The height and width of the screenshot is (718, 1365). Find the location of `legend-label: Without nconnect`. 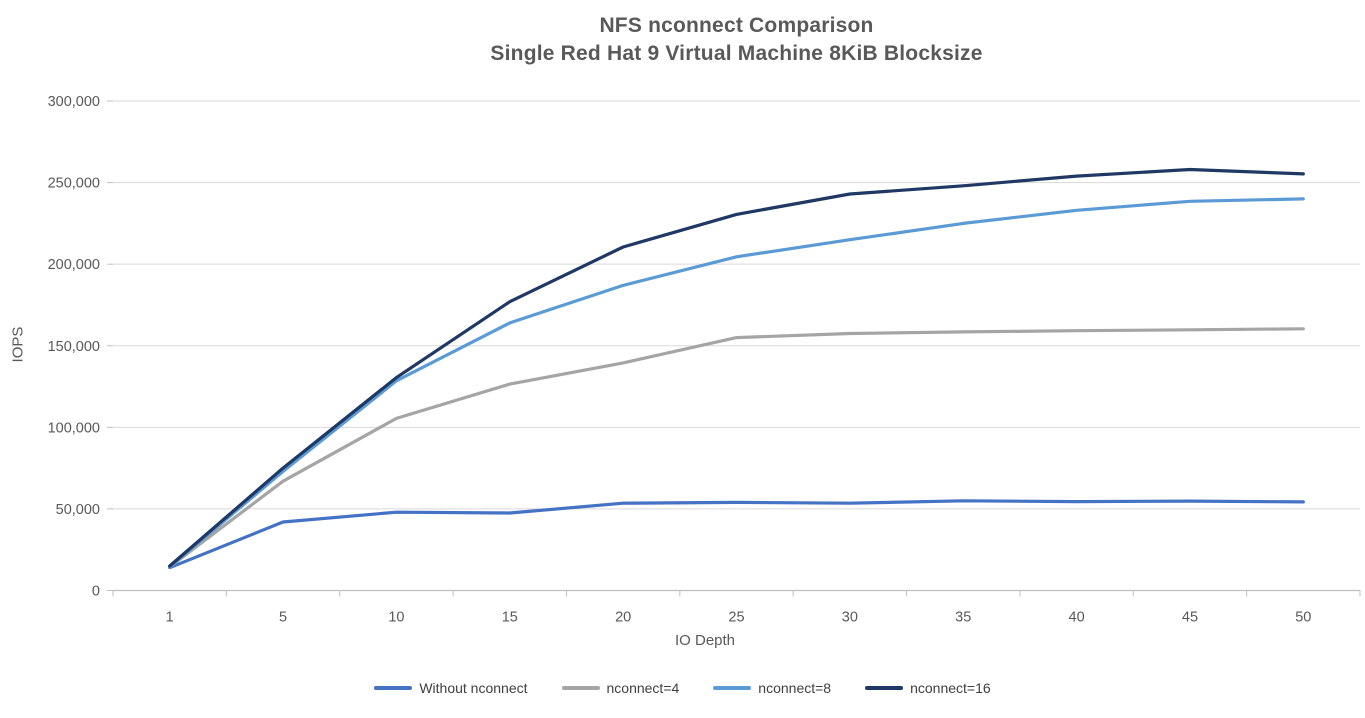

legend-label: Without nconnect is located at coordinates (473, 688).